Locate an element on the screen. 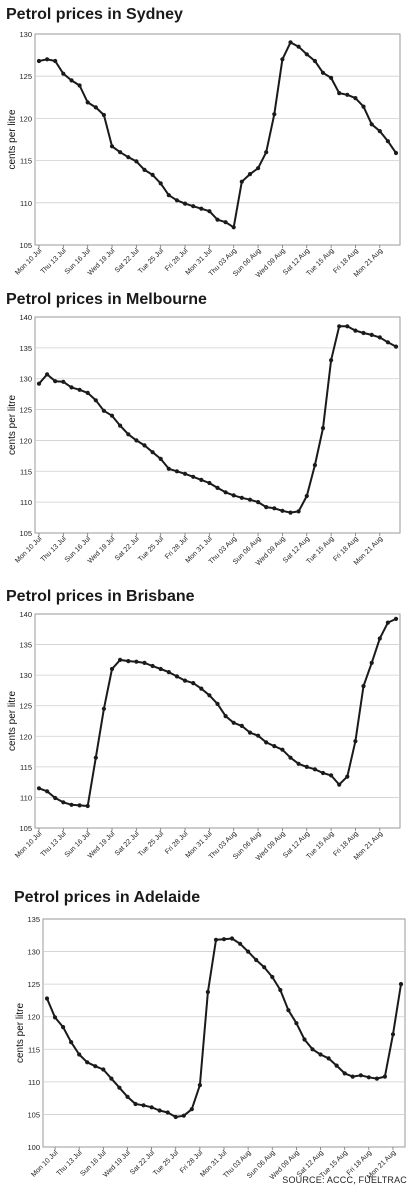 Image resolution: width=419 pixels, height=1200 pixels. x-tick-label: Mon 10 Jul is located at coordinates (28, 844).